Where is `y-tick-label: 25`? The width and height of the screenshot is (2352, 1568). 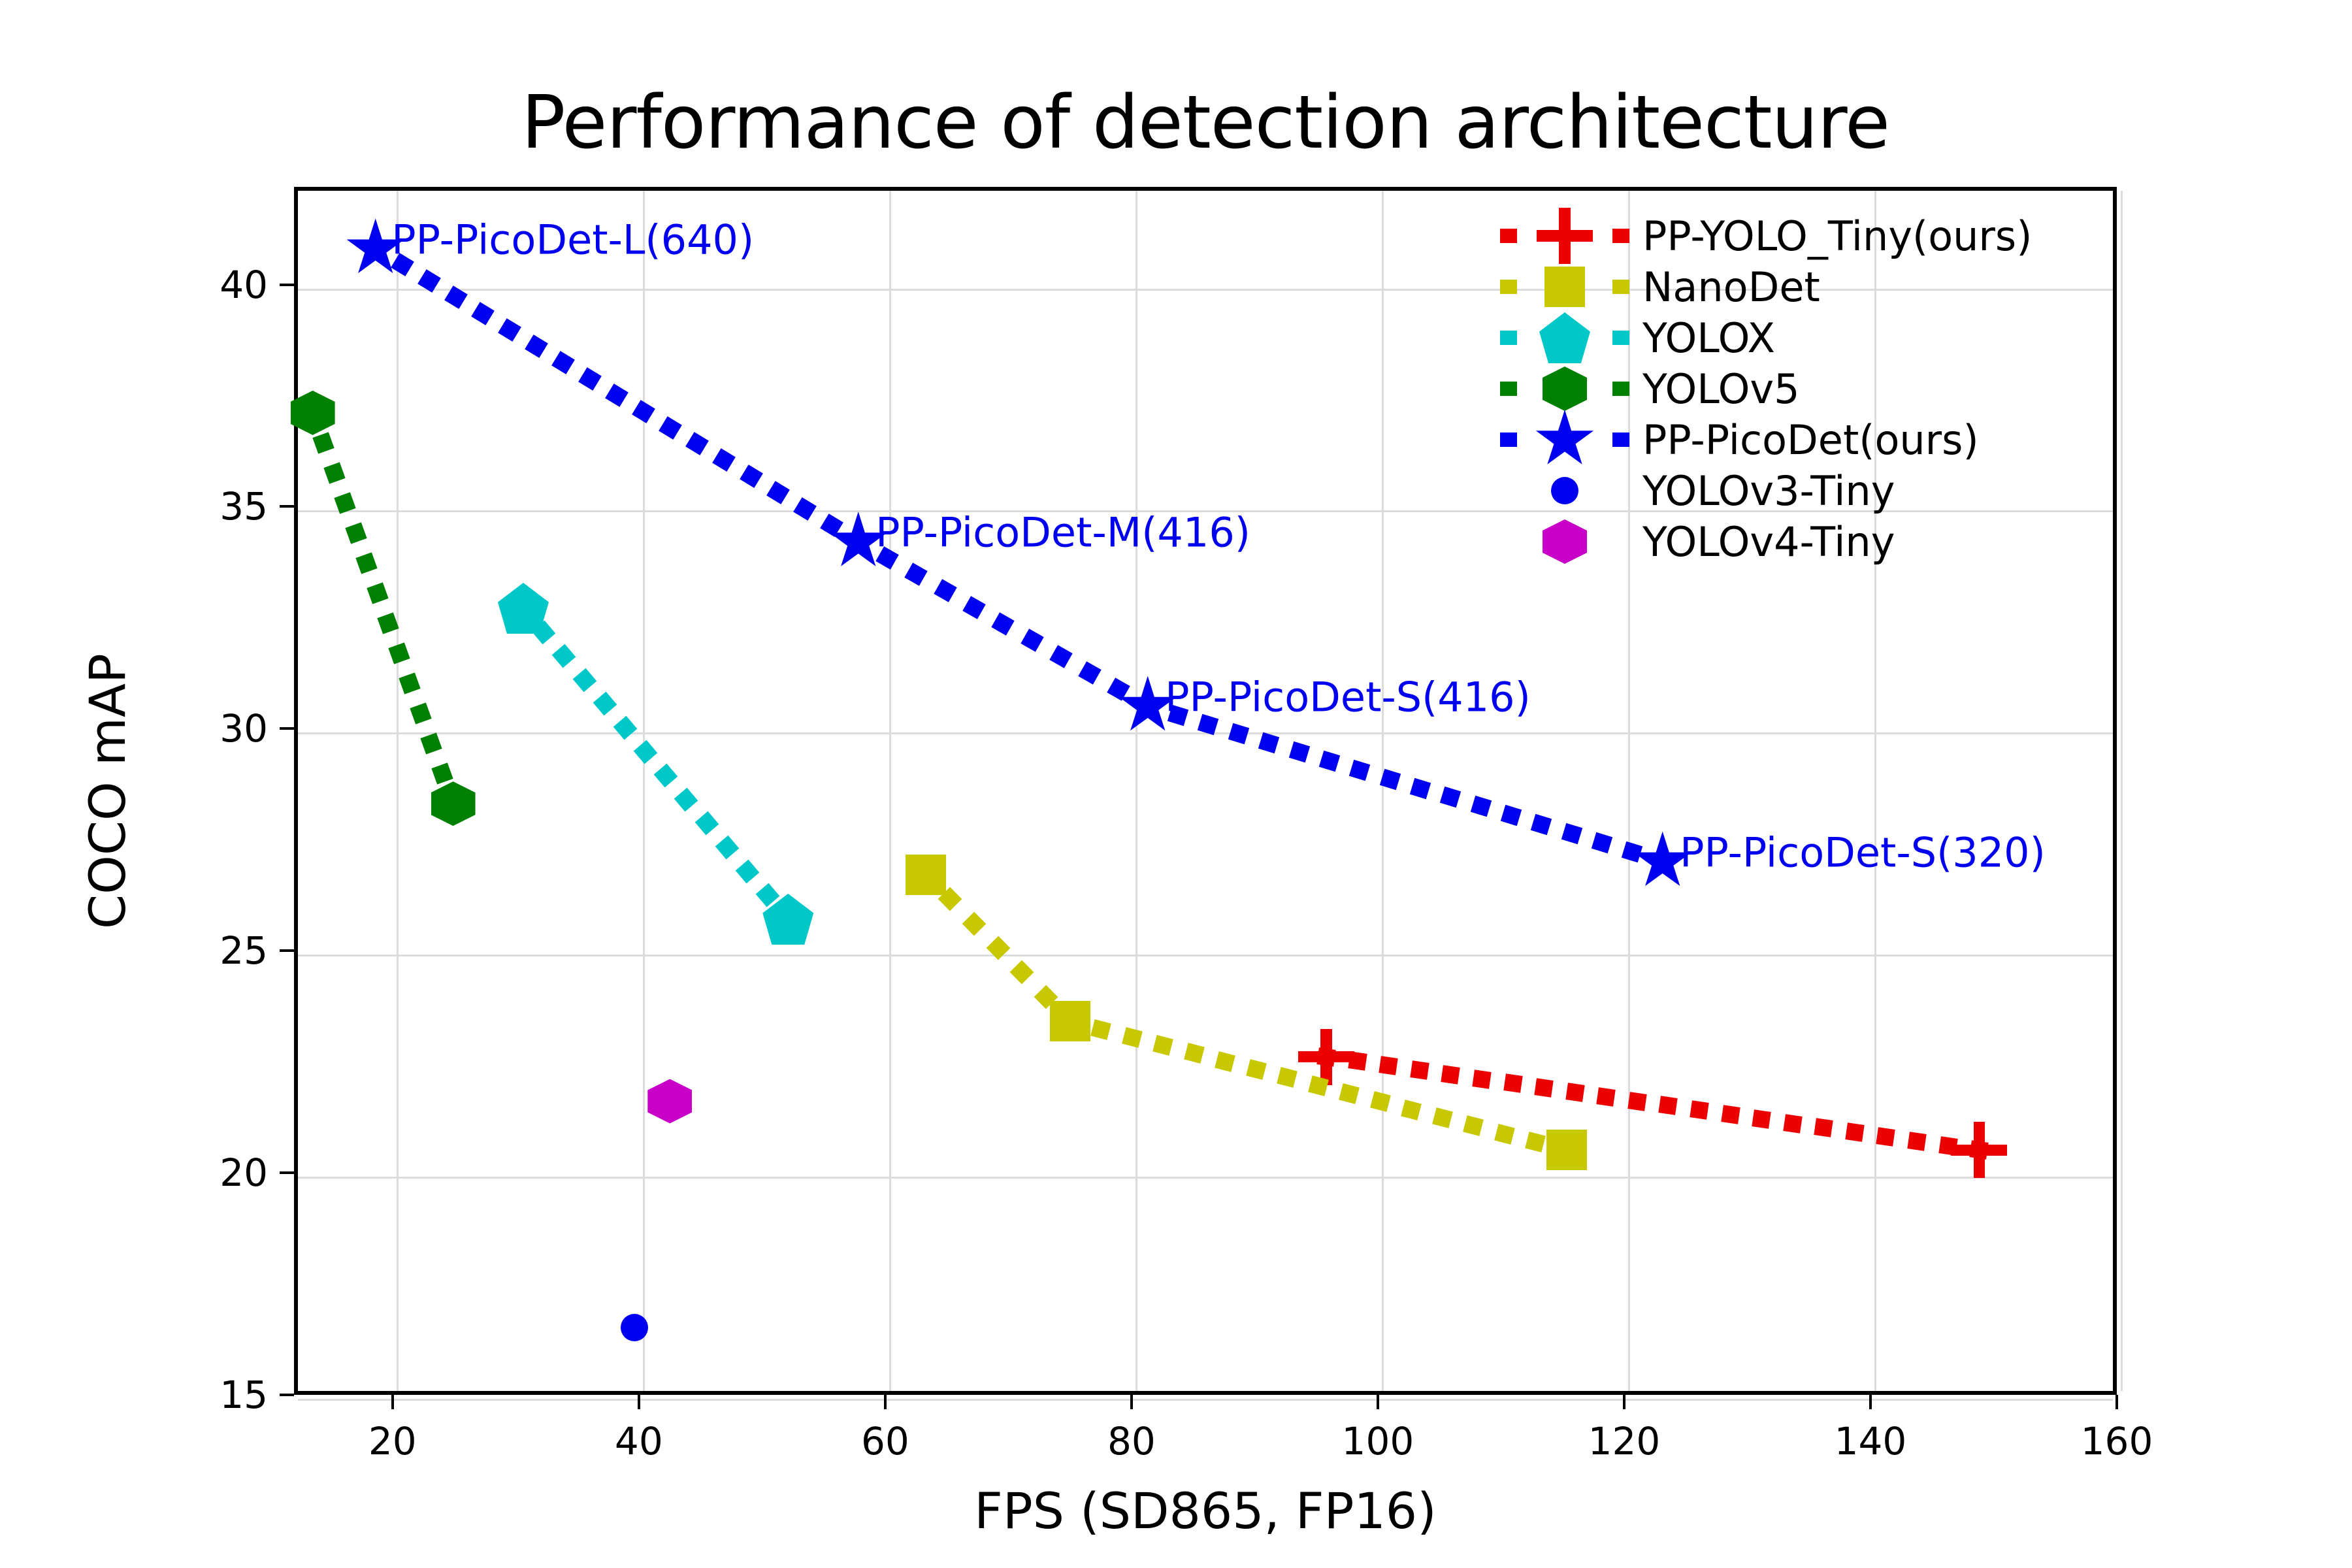
y-tick-label: 25 is located at coordinates (244, 950).